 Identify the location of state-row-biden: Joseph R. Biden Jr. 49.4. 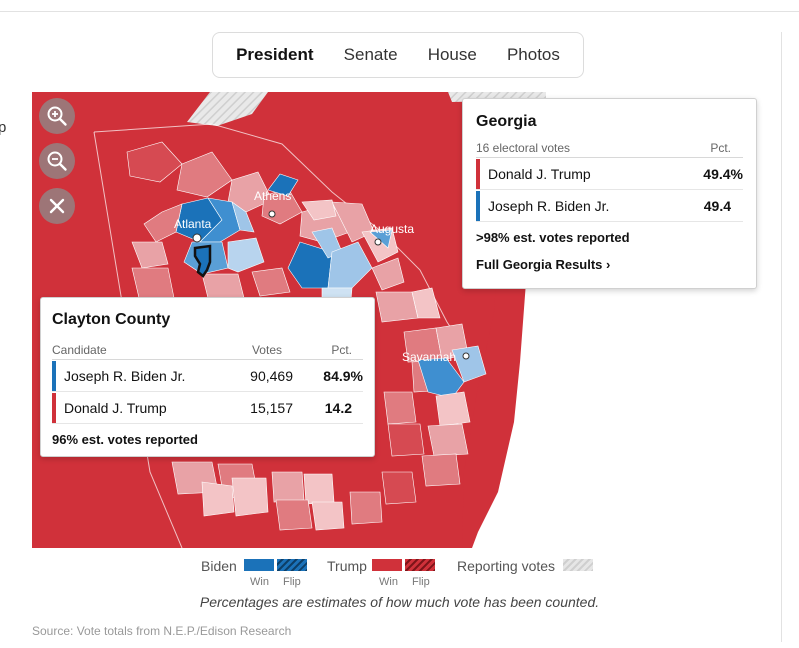
(609, 206).